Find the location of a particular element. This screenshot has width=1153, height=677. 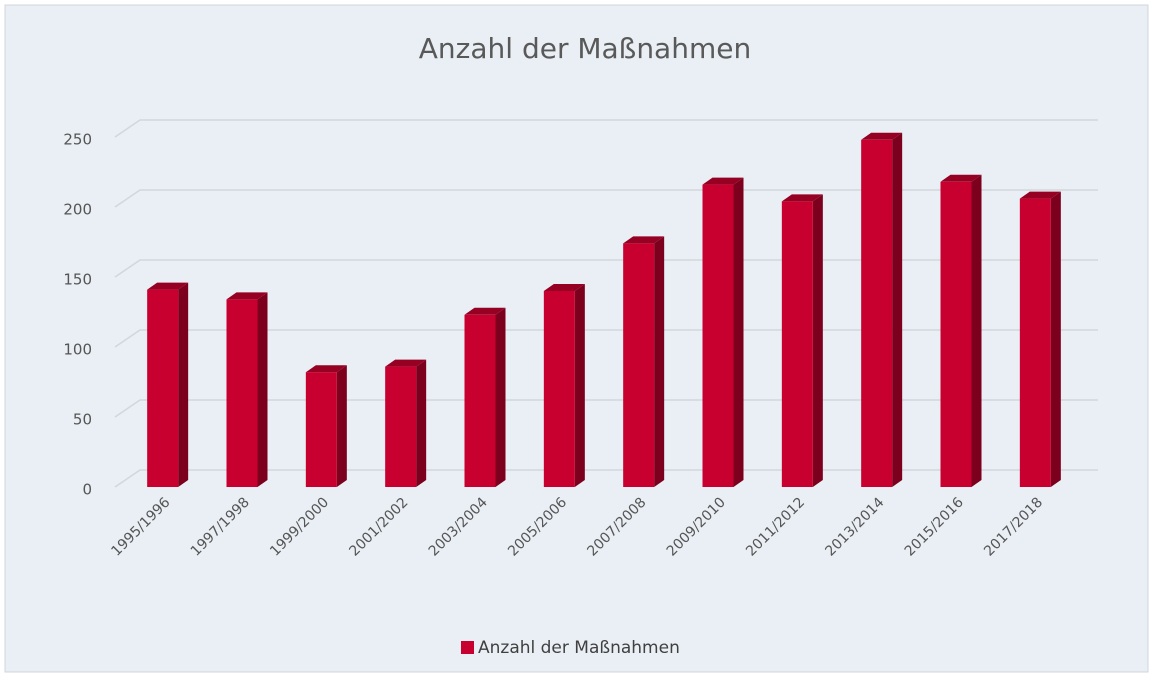

y-tick-label: 100 is located at coordinates (77, 350).